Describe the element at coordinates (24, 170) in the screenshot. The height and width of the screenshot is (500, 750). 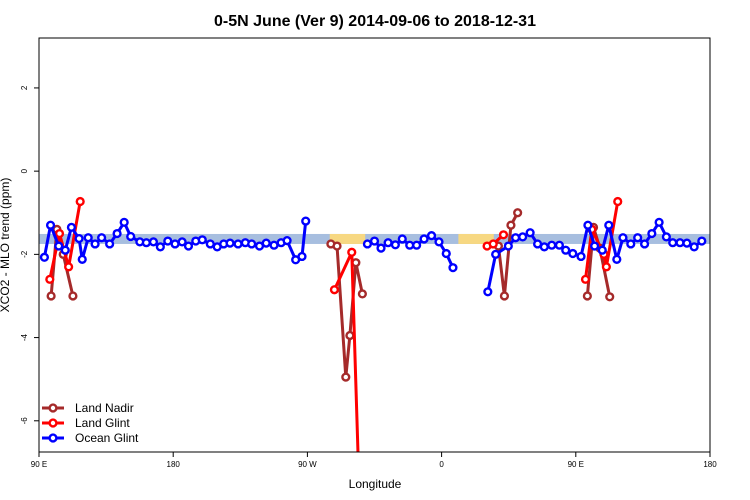
I see `y-tick-label: 0` at that location.